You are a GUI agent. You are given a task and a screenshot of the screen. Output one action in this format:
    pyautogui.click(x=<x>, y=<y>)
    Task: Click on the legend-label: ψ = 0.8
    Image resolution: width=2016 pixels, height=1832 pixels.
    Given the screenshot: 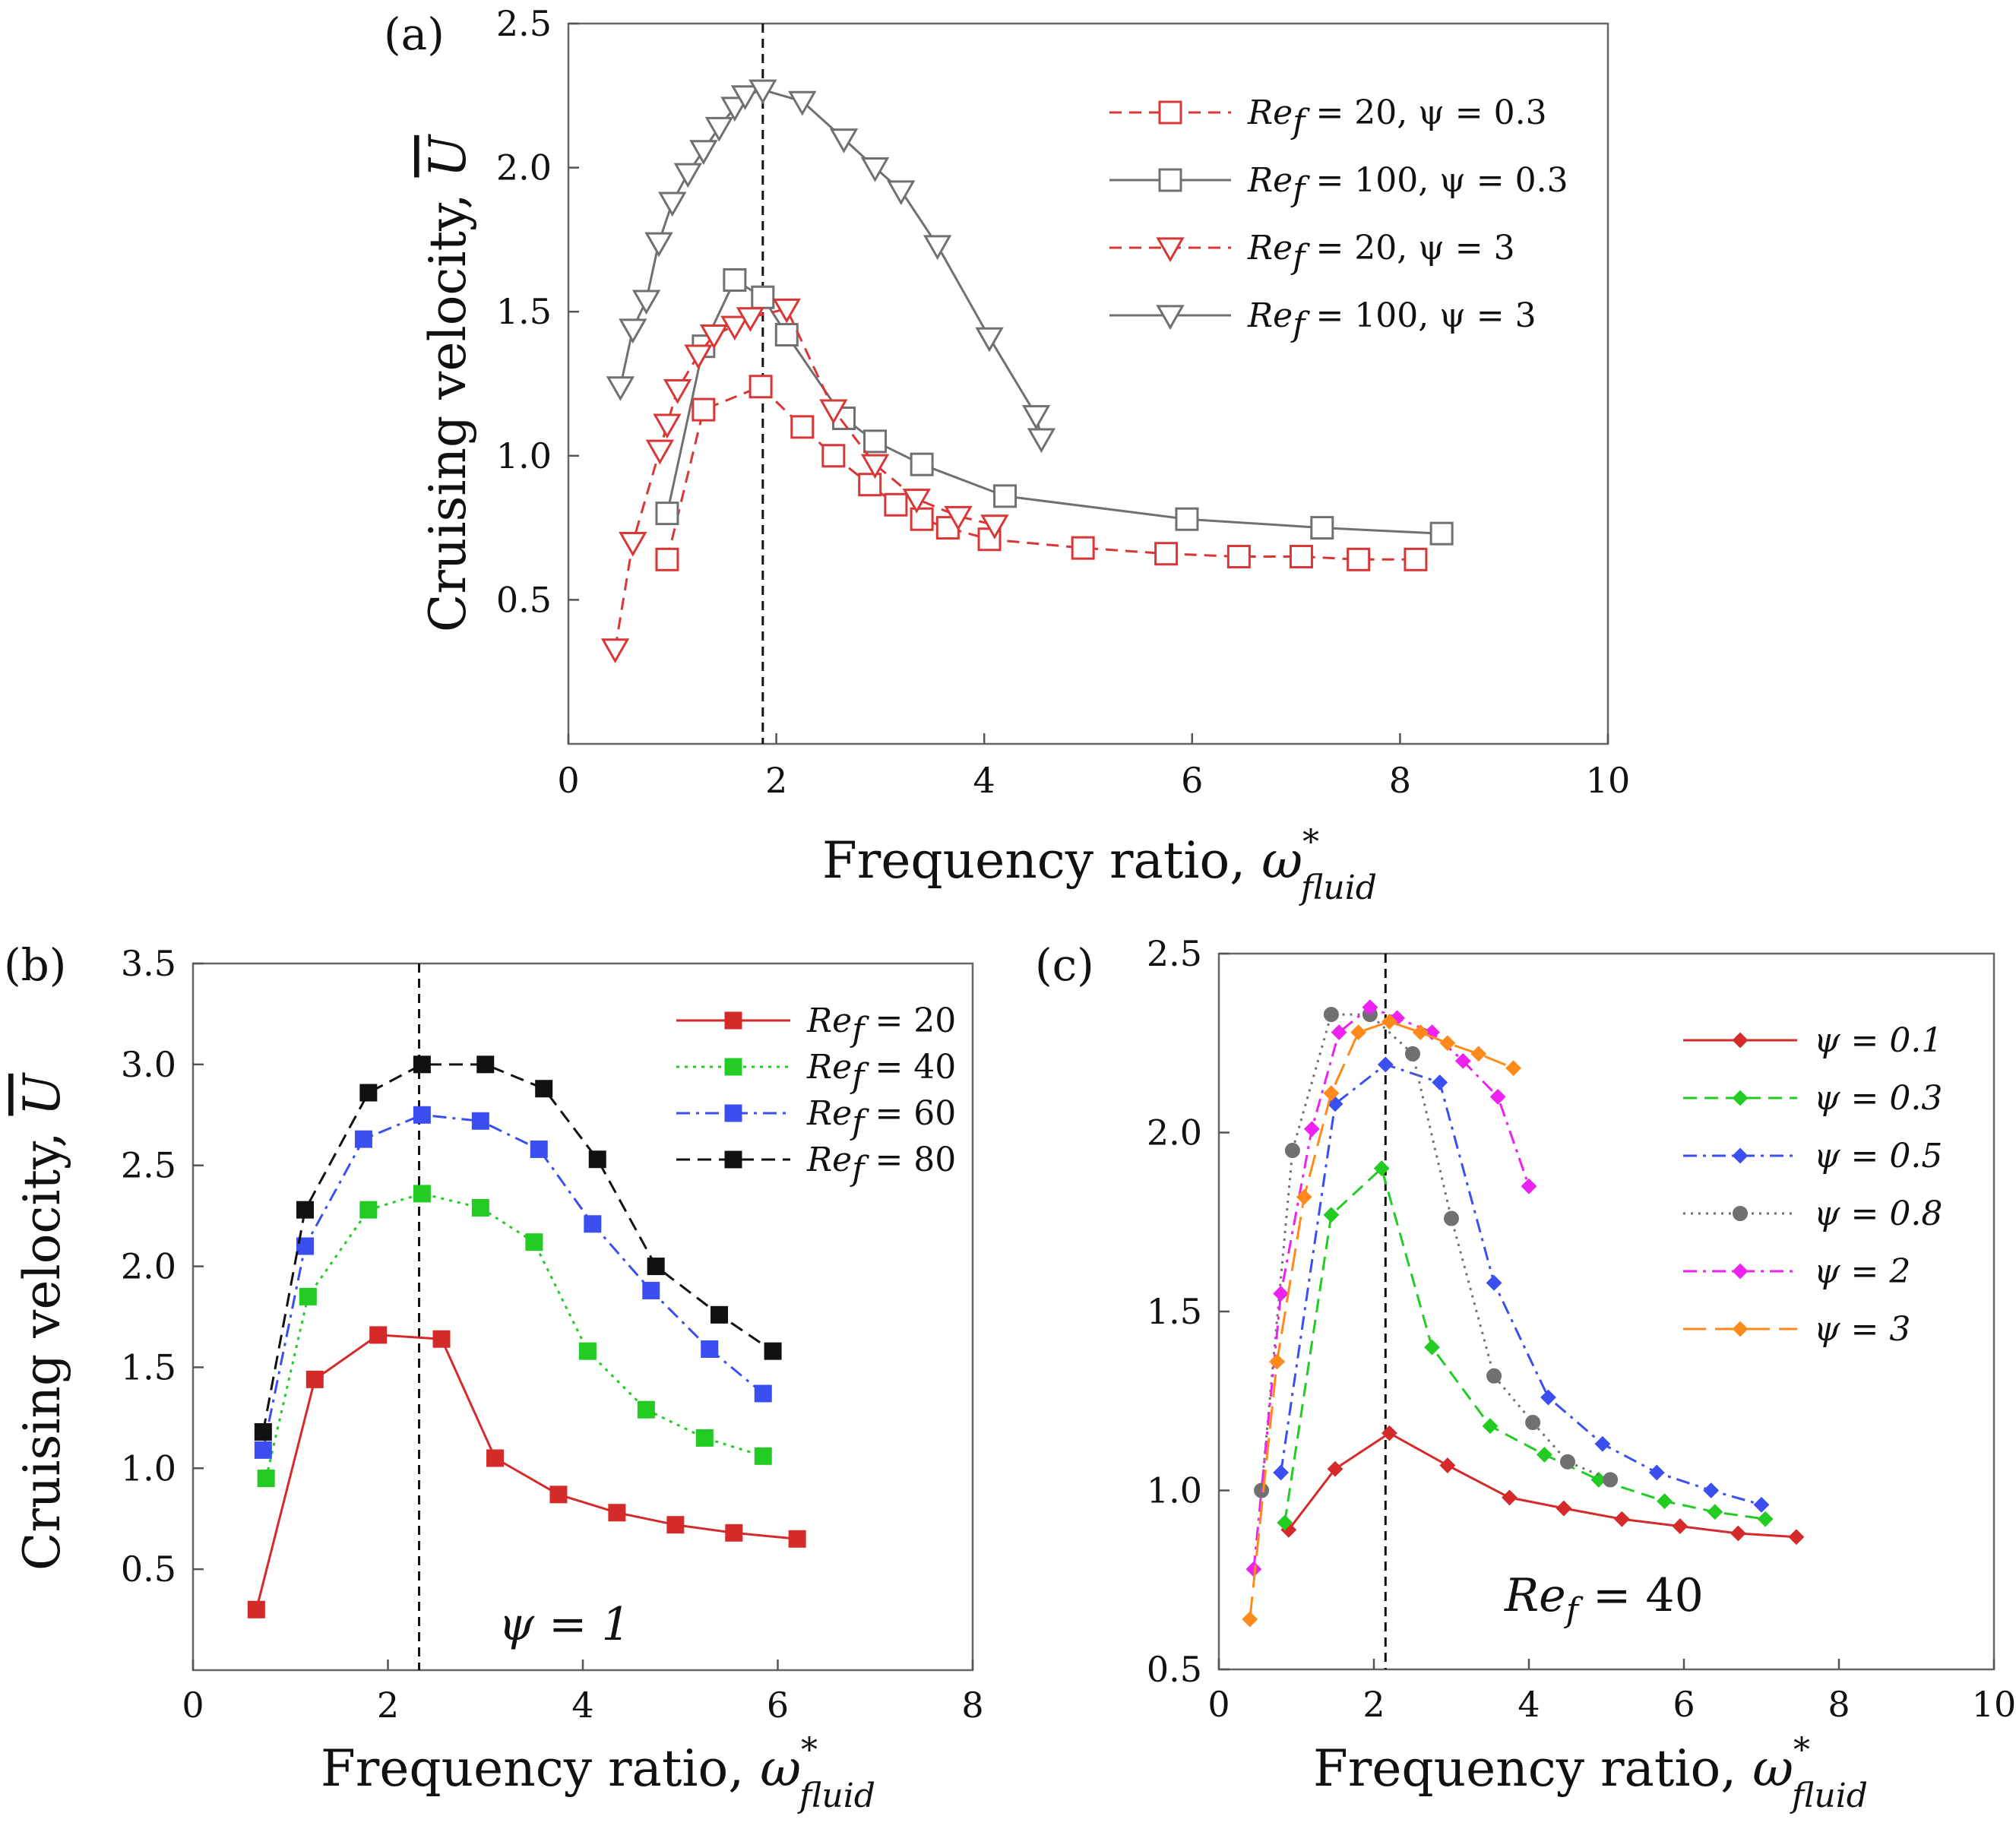 What is the action you would take?
    pyautogui.click(x=1878, y=1213)
    